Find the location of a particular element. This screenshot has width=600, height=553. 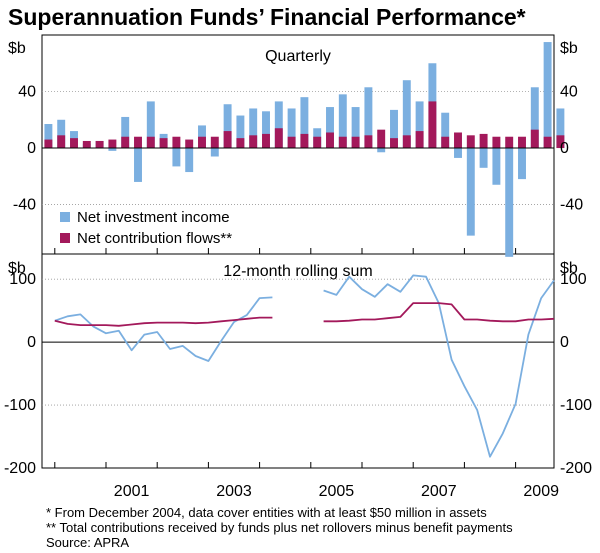

legend-label-investment: Net investment income is located at coordinates (153, 217).